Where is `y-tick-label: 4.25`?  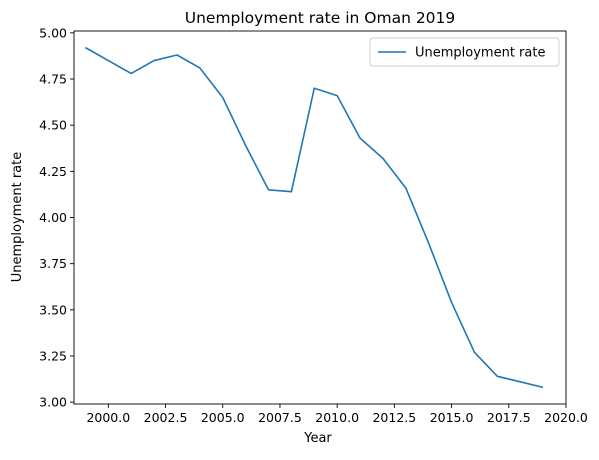 y-tick-label: 4.25 is located at coordinates (53, 171).